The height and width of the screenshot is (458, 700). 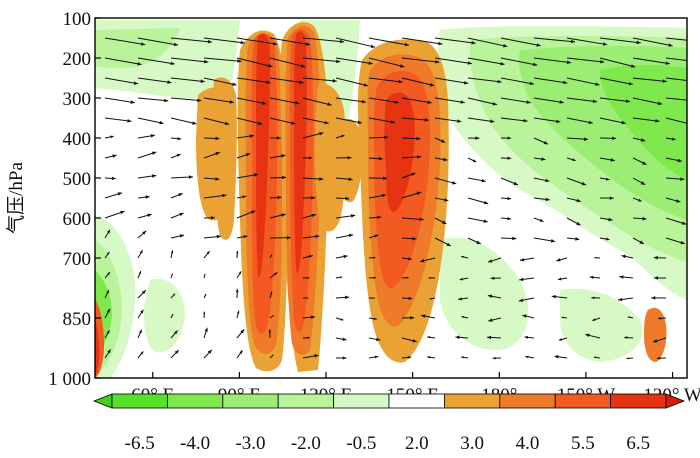 What do you see at coordinates (361, 443) in the screenshot?
I see `colorbar-label: -0.5` at bounding box center [361, 443].